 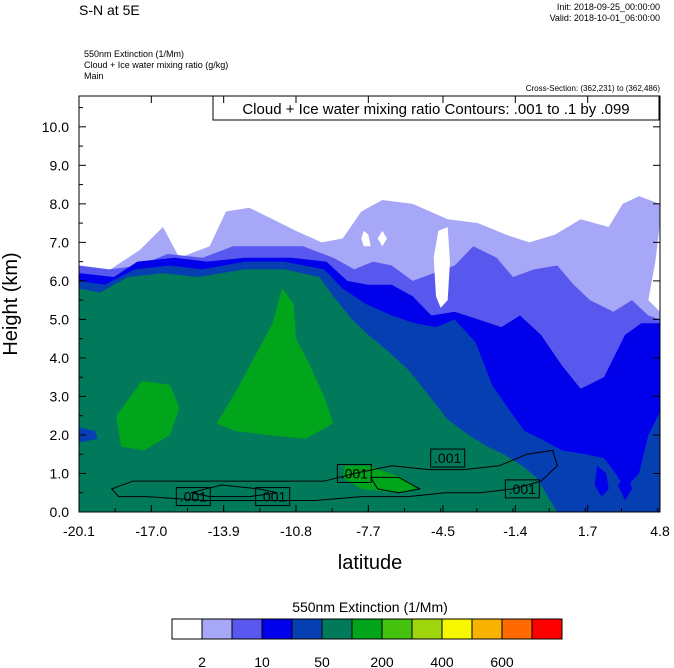 I want to click on x-tick-label: -20.1, so click(x=79, y=531).